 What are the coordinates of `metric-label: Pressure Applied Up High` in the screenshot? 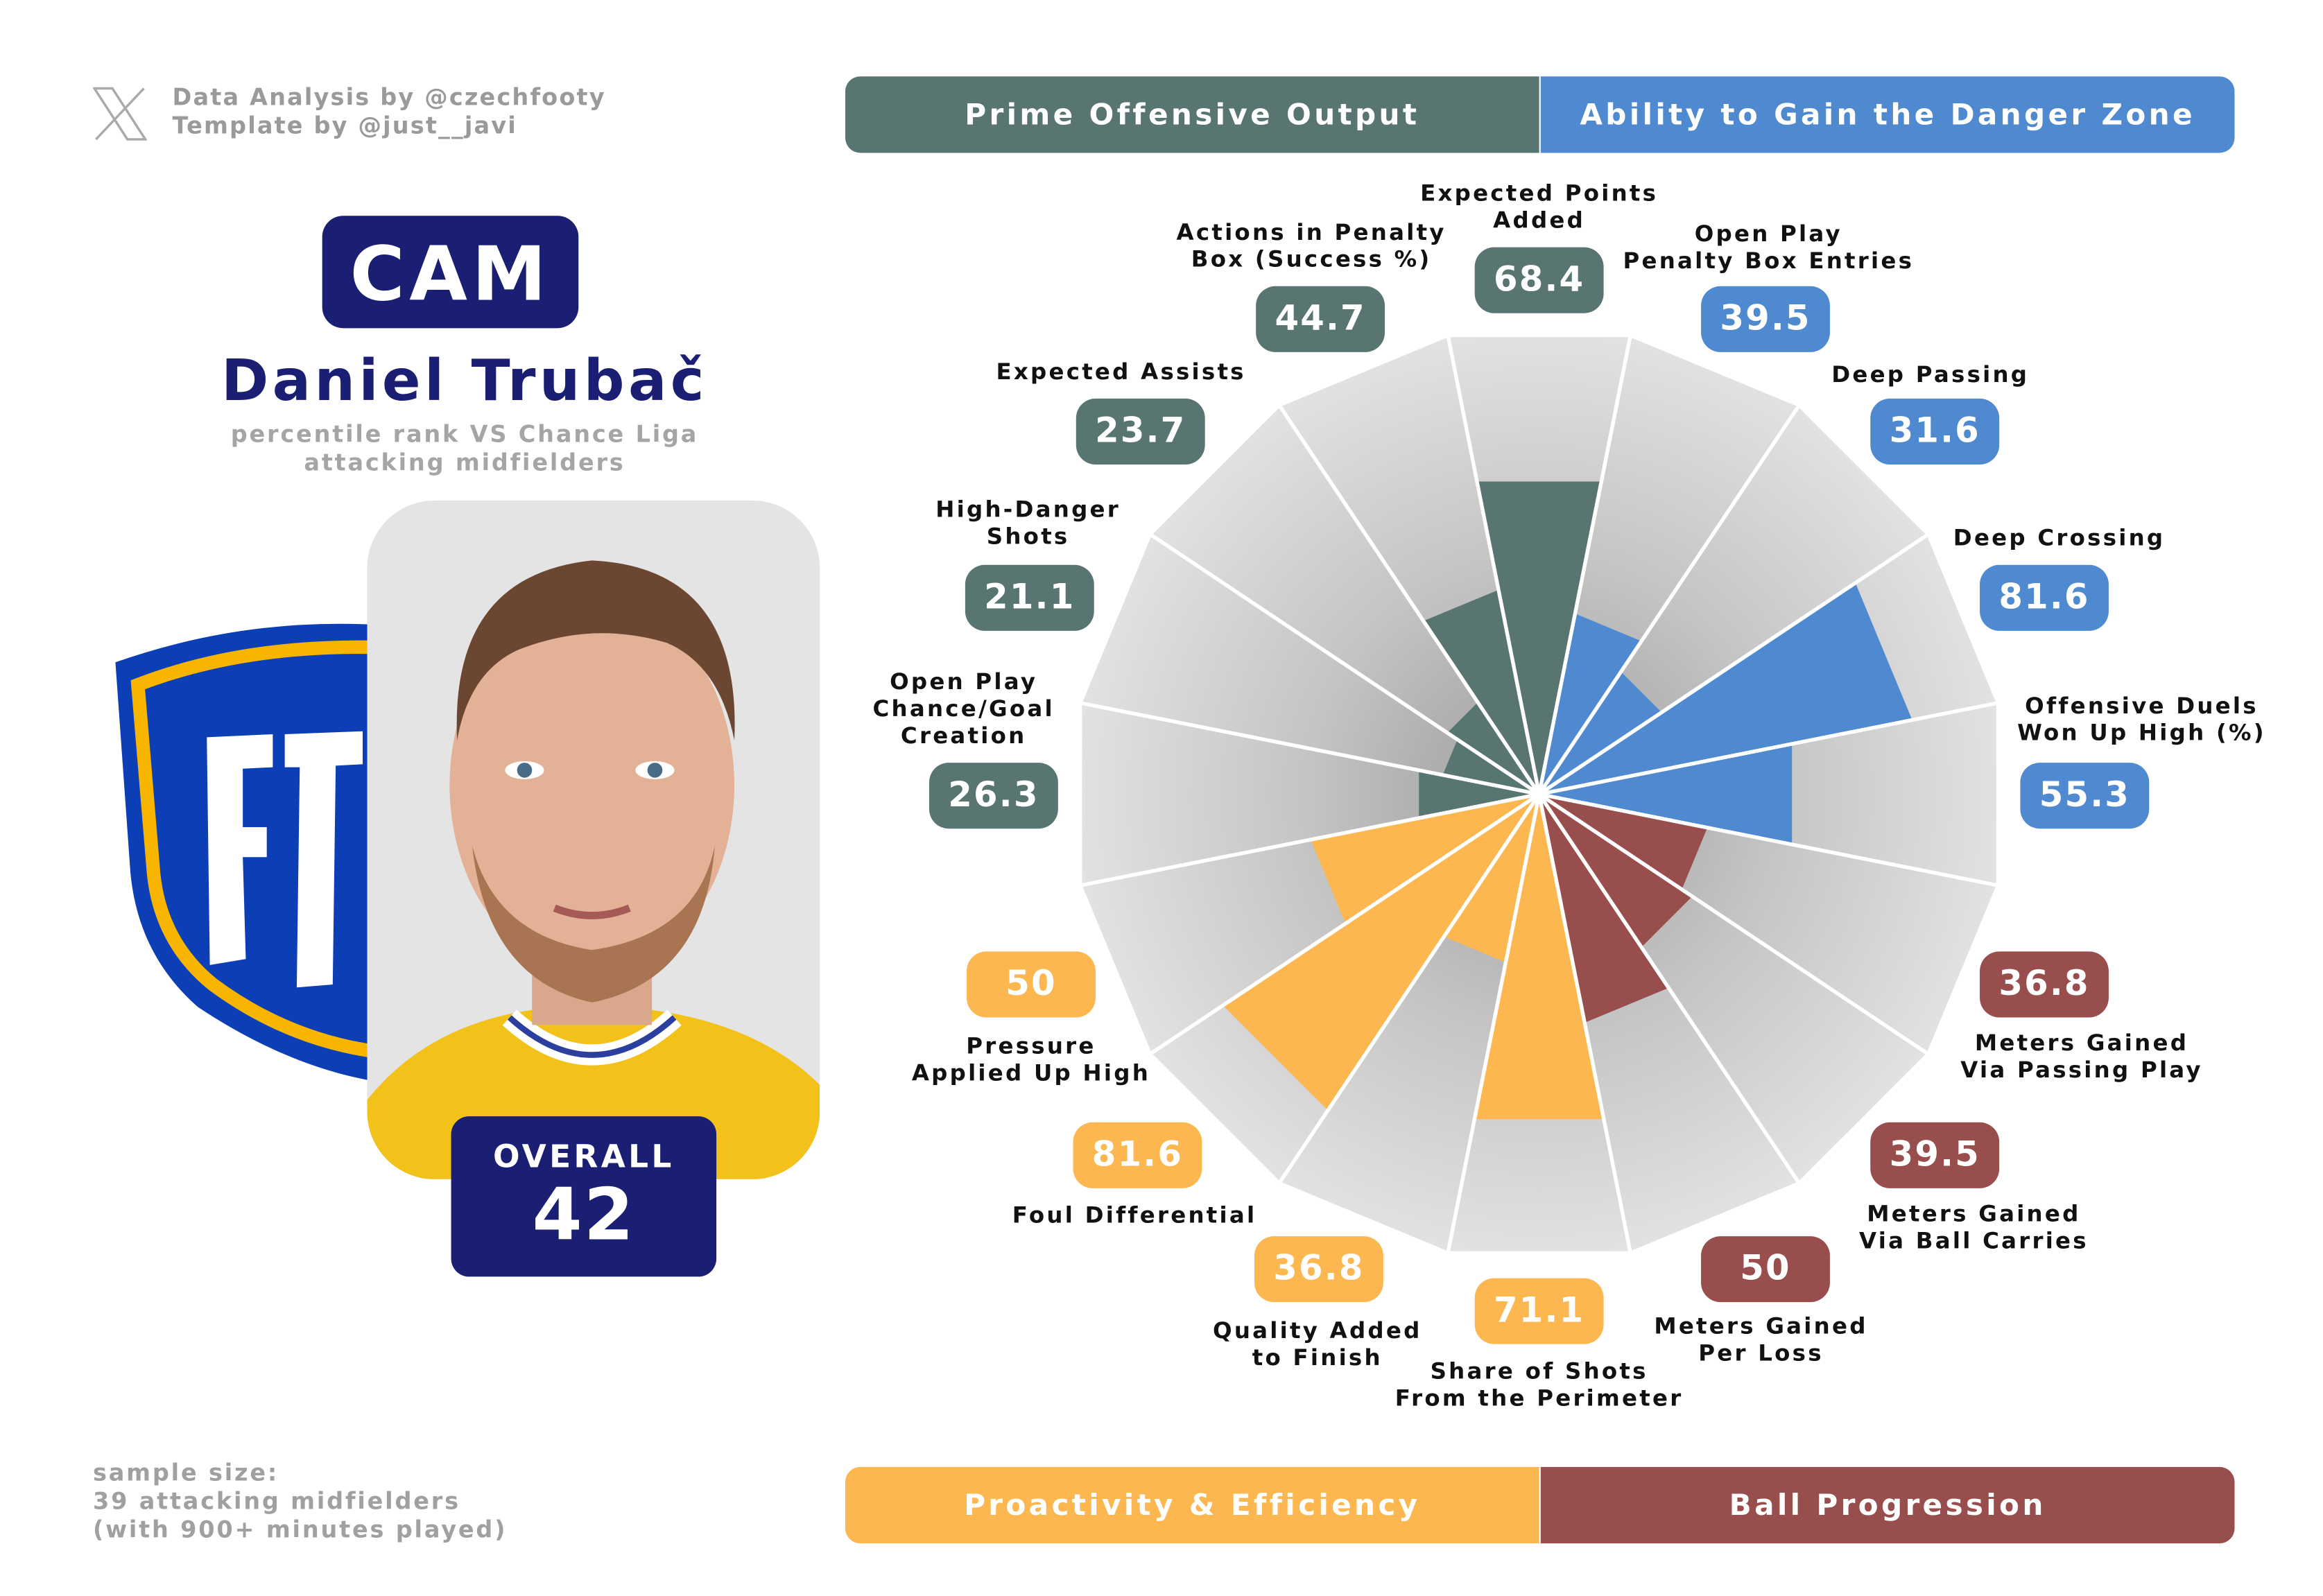 It's located at (1031, 1059).